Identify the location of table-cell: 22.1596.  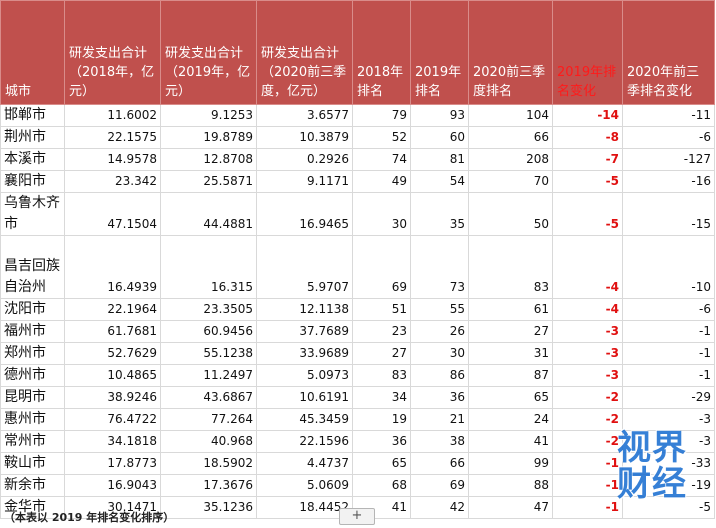
(304, 441).